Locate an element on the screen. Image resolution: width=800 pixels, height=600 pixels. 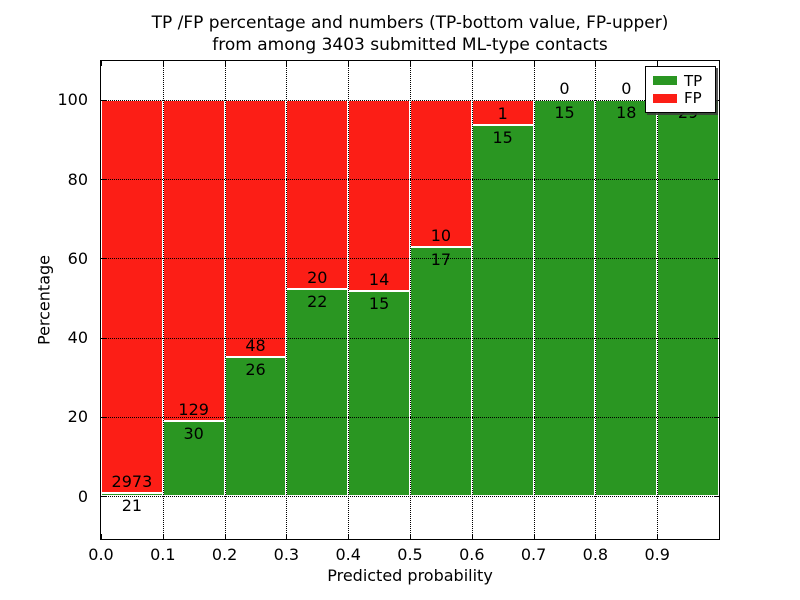
x-tick-label: 0.0 is located at coordinates (101, 554).